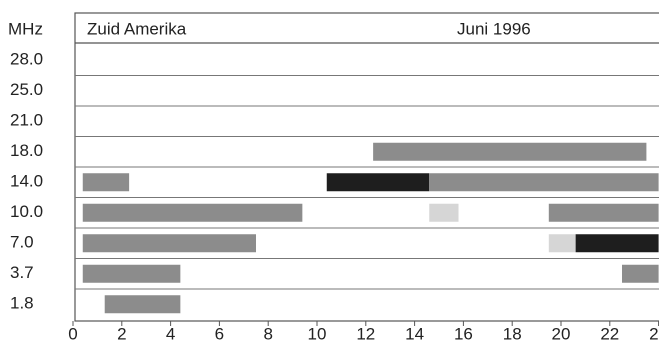 Image resolution: width=659 pixels, height=342 pixels. What do you see at coordinates (26, 59) in the screenshot?
I see `y-tick-label: 28.0` at bounding box center [26, 59].